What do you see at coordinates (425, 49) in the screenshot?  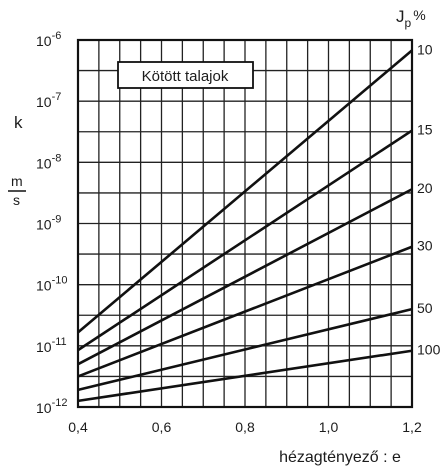 I see `series-label: 10` at bounding box center [425, 49].